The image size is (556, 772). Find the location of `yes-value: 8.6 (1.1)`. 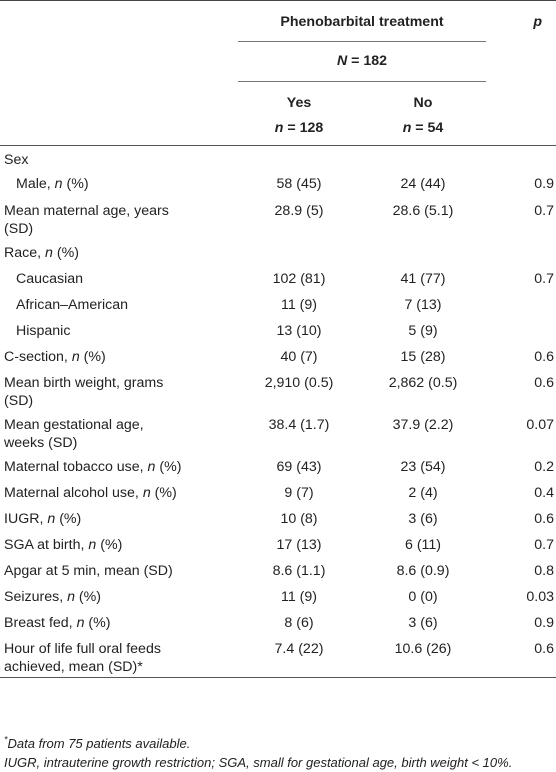

yes-value: 8.6 (1.1) is located at coordinates (299, 570).